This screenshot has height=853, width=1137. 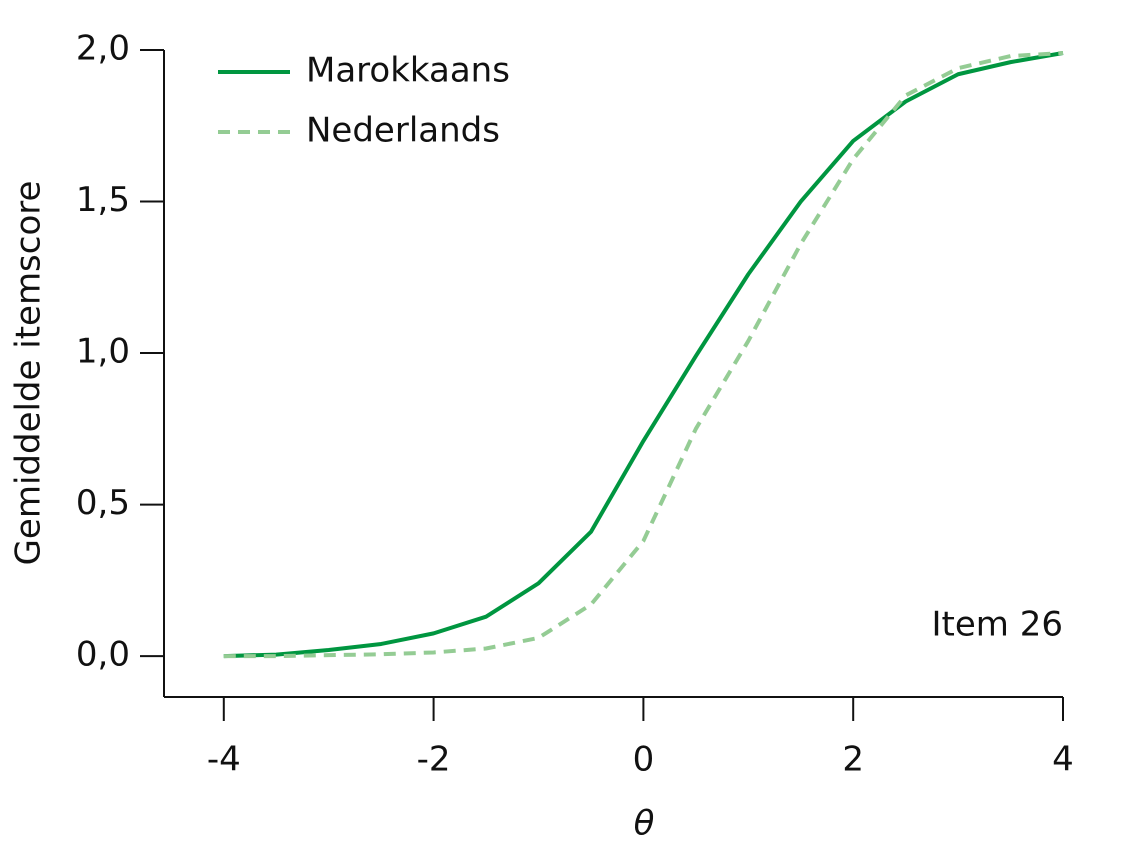 I want to click on y-axis-label: Gemiddelde itemscore, so click(x=29, y=373).